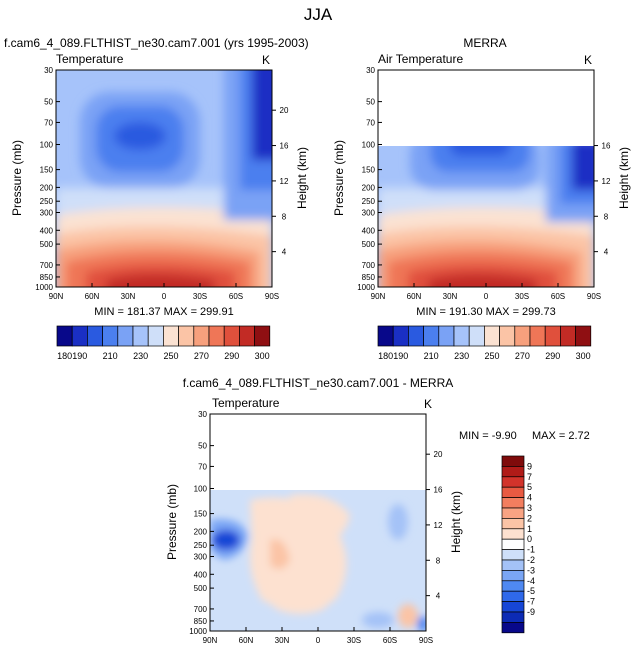  What do you see at coordinates (47, 277) in the screenshot?
I see `y-tick-label: 850` at bounding box center [47, 277].